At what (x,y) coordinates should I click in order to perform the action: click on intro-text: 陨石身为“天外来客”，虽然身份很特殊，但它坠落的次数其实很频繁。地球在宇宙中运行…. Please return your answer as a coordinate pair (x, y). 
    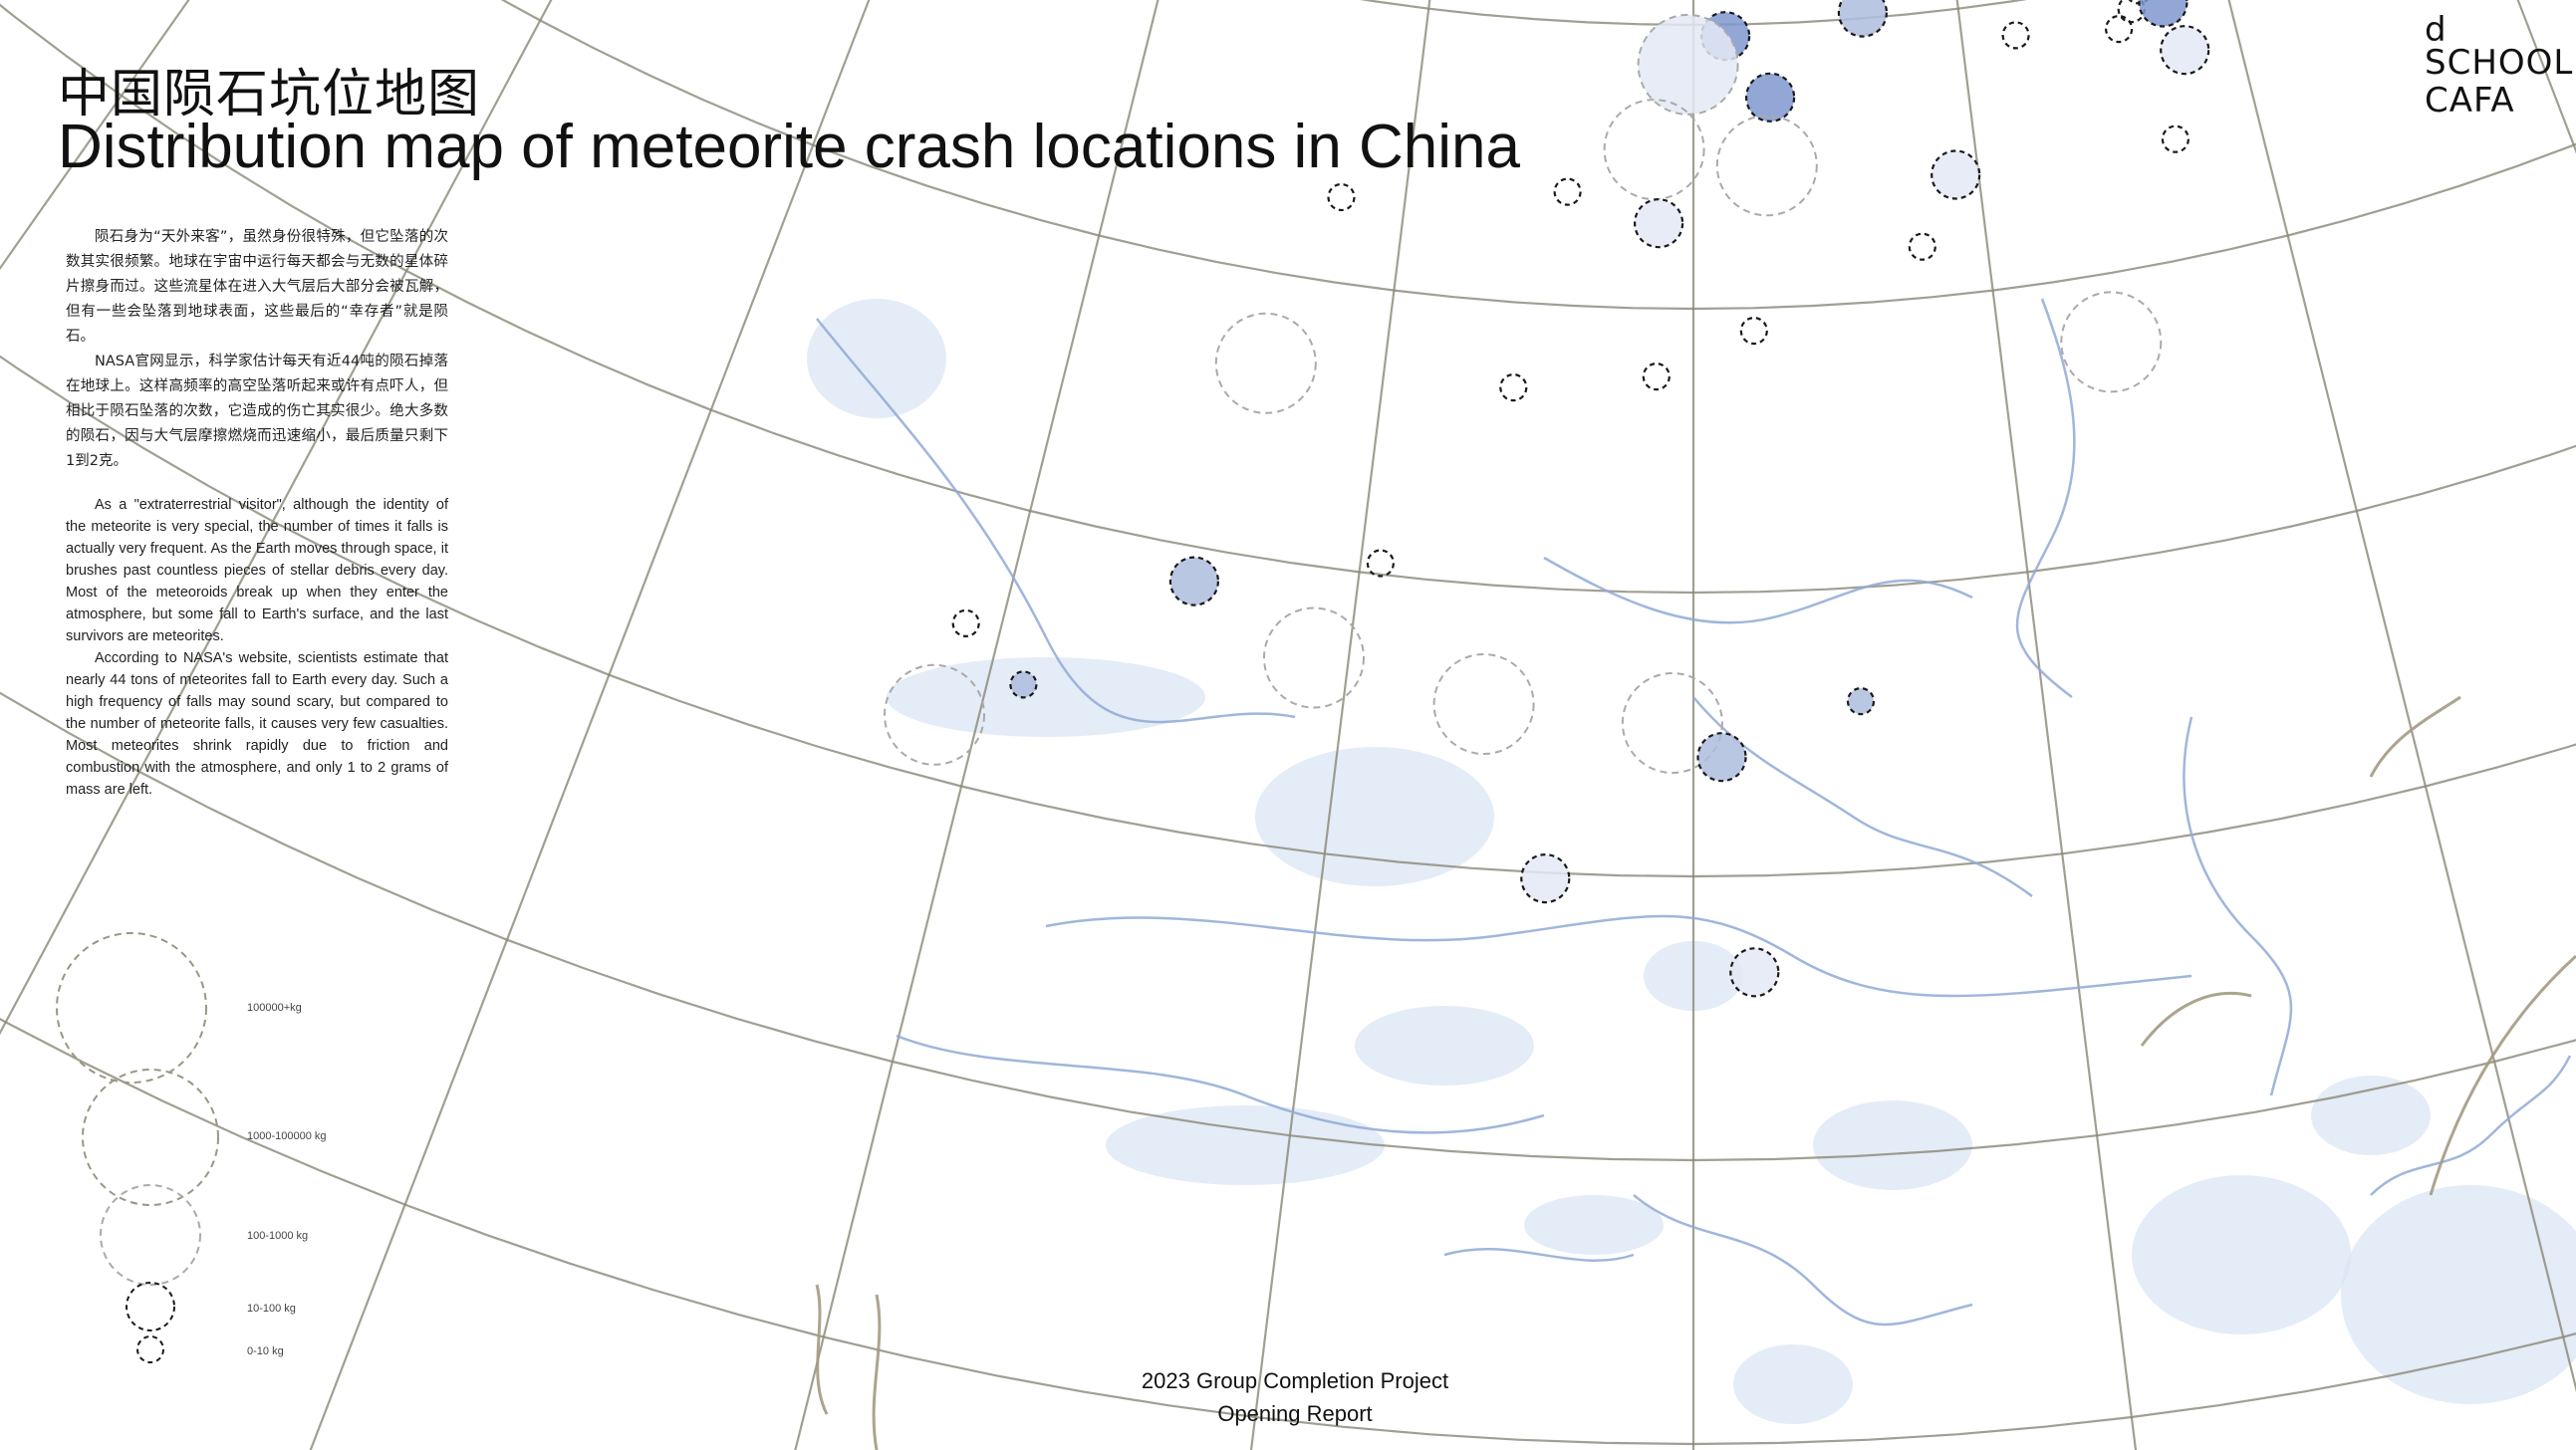
    Looking at the image, I should click on (257, 513).